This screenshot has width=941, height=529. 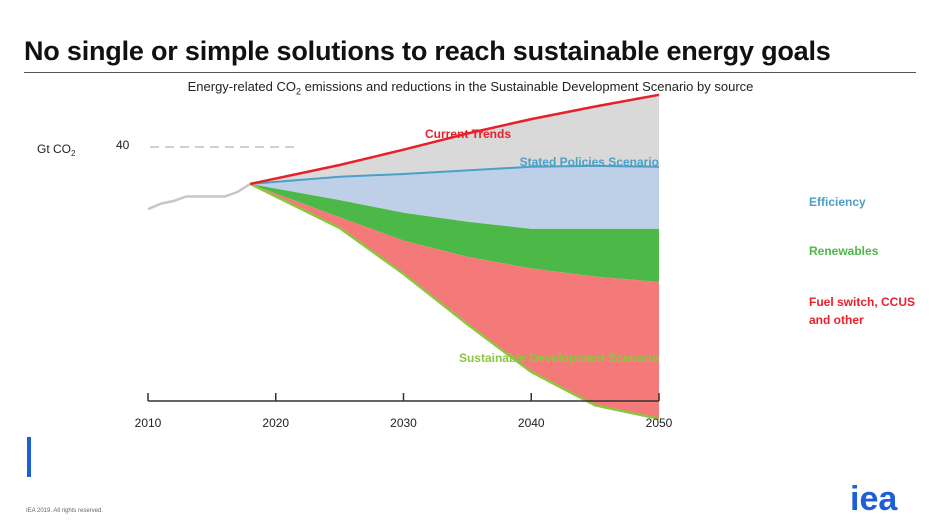 What do you see at coordinates (83, 148) in the screenshot?
I see `y-axis-labels: Gt CO2 40` at bounding box center [83, 148].